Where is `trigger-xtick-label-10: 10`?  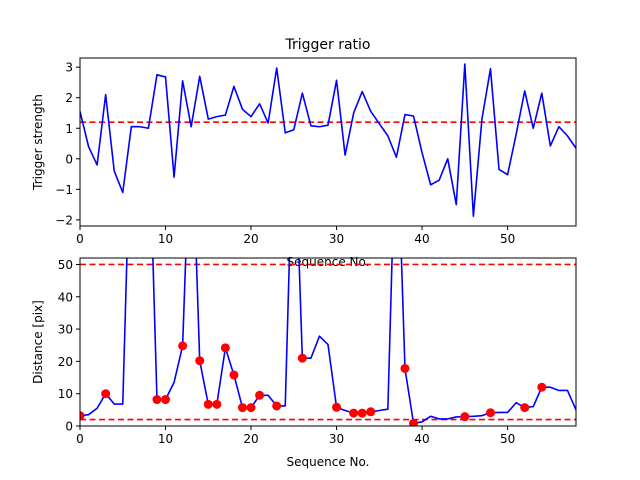
trigger-xtick-label-10: 10 is located at coordinates (165, 239).